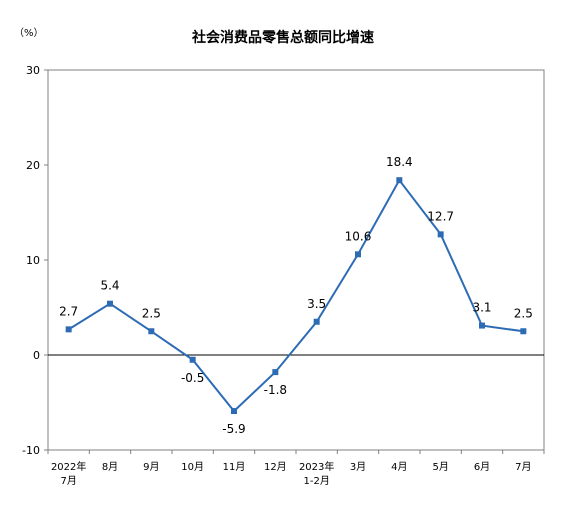  What do you see at coordinates (192, 378) in the screenshot?
I see `data-label: -0.5` at bounding box center [192, 378].